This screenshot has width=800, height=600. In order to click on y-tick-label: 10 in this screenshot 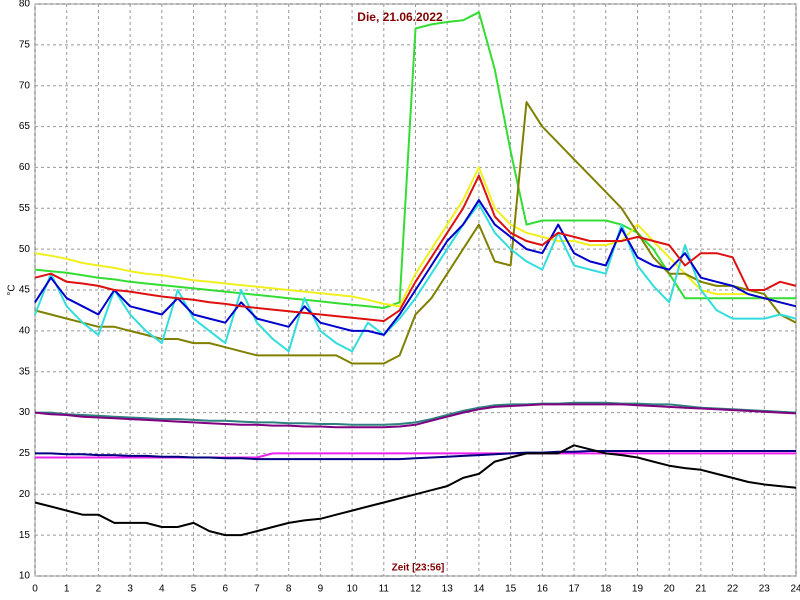, I will do `click(25, 576)`.